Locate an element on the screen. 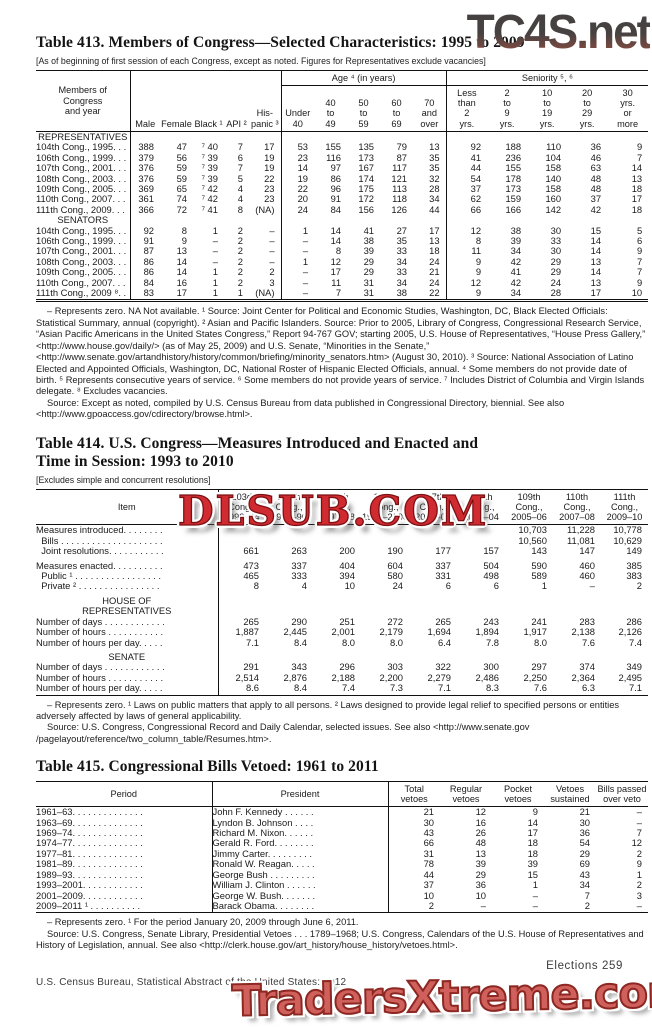  cell: 376 is located at coordinates (144, 168).